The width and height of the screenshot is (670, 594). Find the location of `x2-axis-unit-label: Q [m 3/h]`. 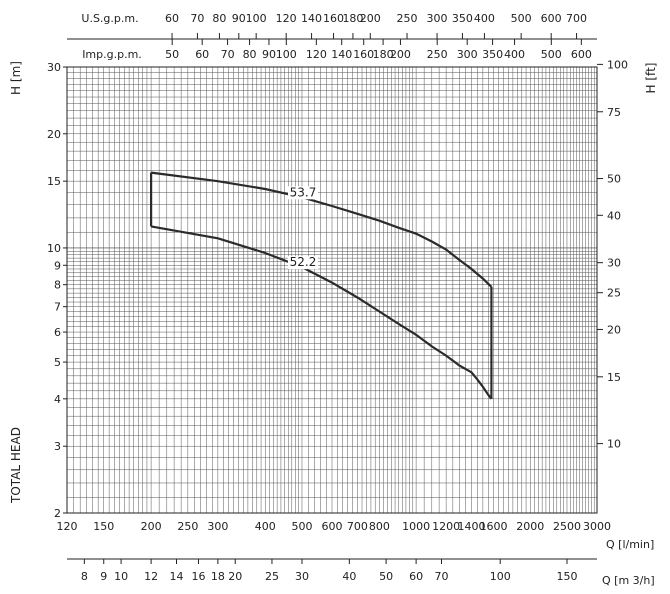

x2-axis-unit-label: Q [m 3/h] is located at coordinates (628, 580).